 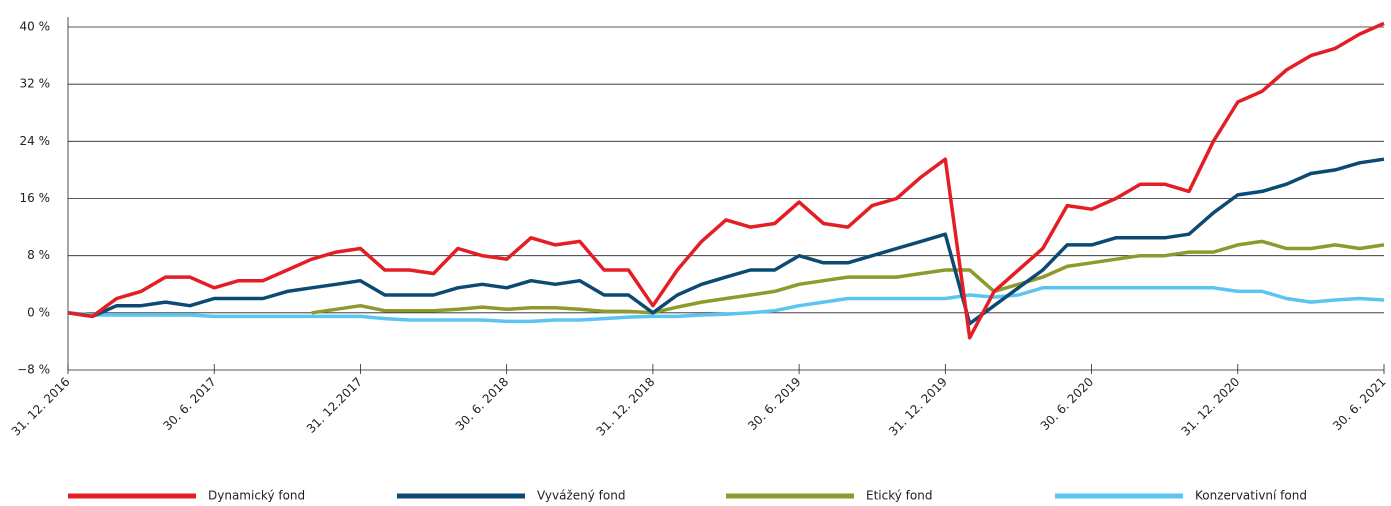 I want to click on y-tick-label: 0 %, so click(x=38, y=312).